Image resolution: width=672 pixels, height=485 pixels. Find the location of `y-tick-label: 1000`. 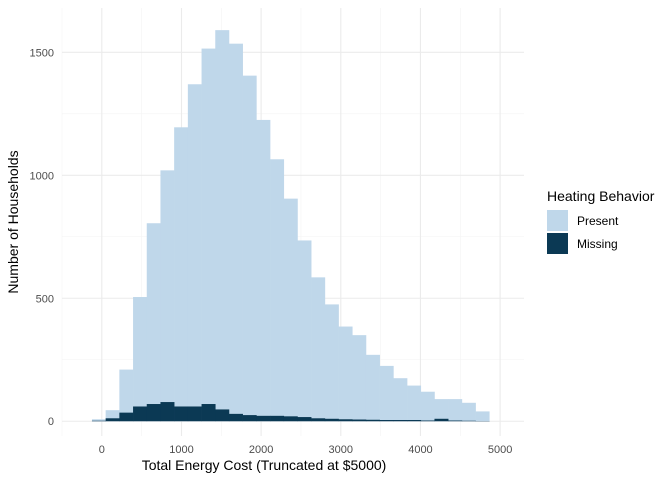

y-tick-label: 1000 is located at coordinates (42, 176).